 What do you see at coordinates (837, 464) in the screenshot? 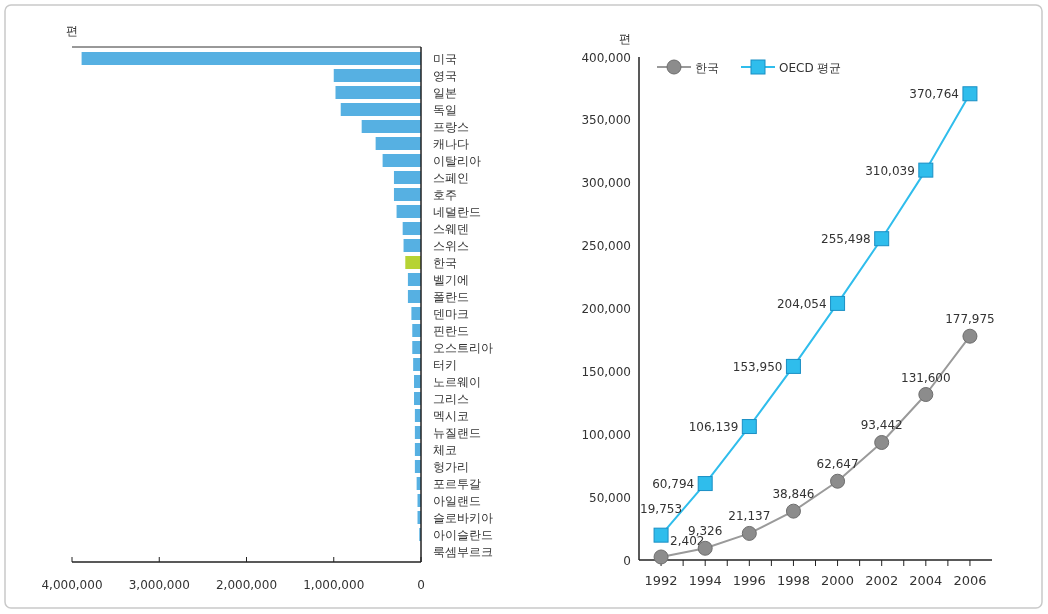
I see `data-label: 62,647` at bounding box center [837, 464].